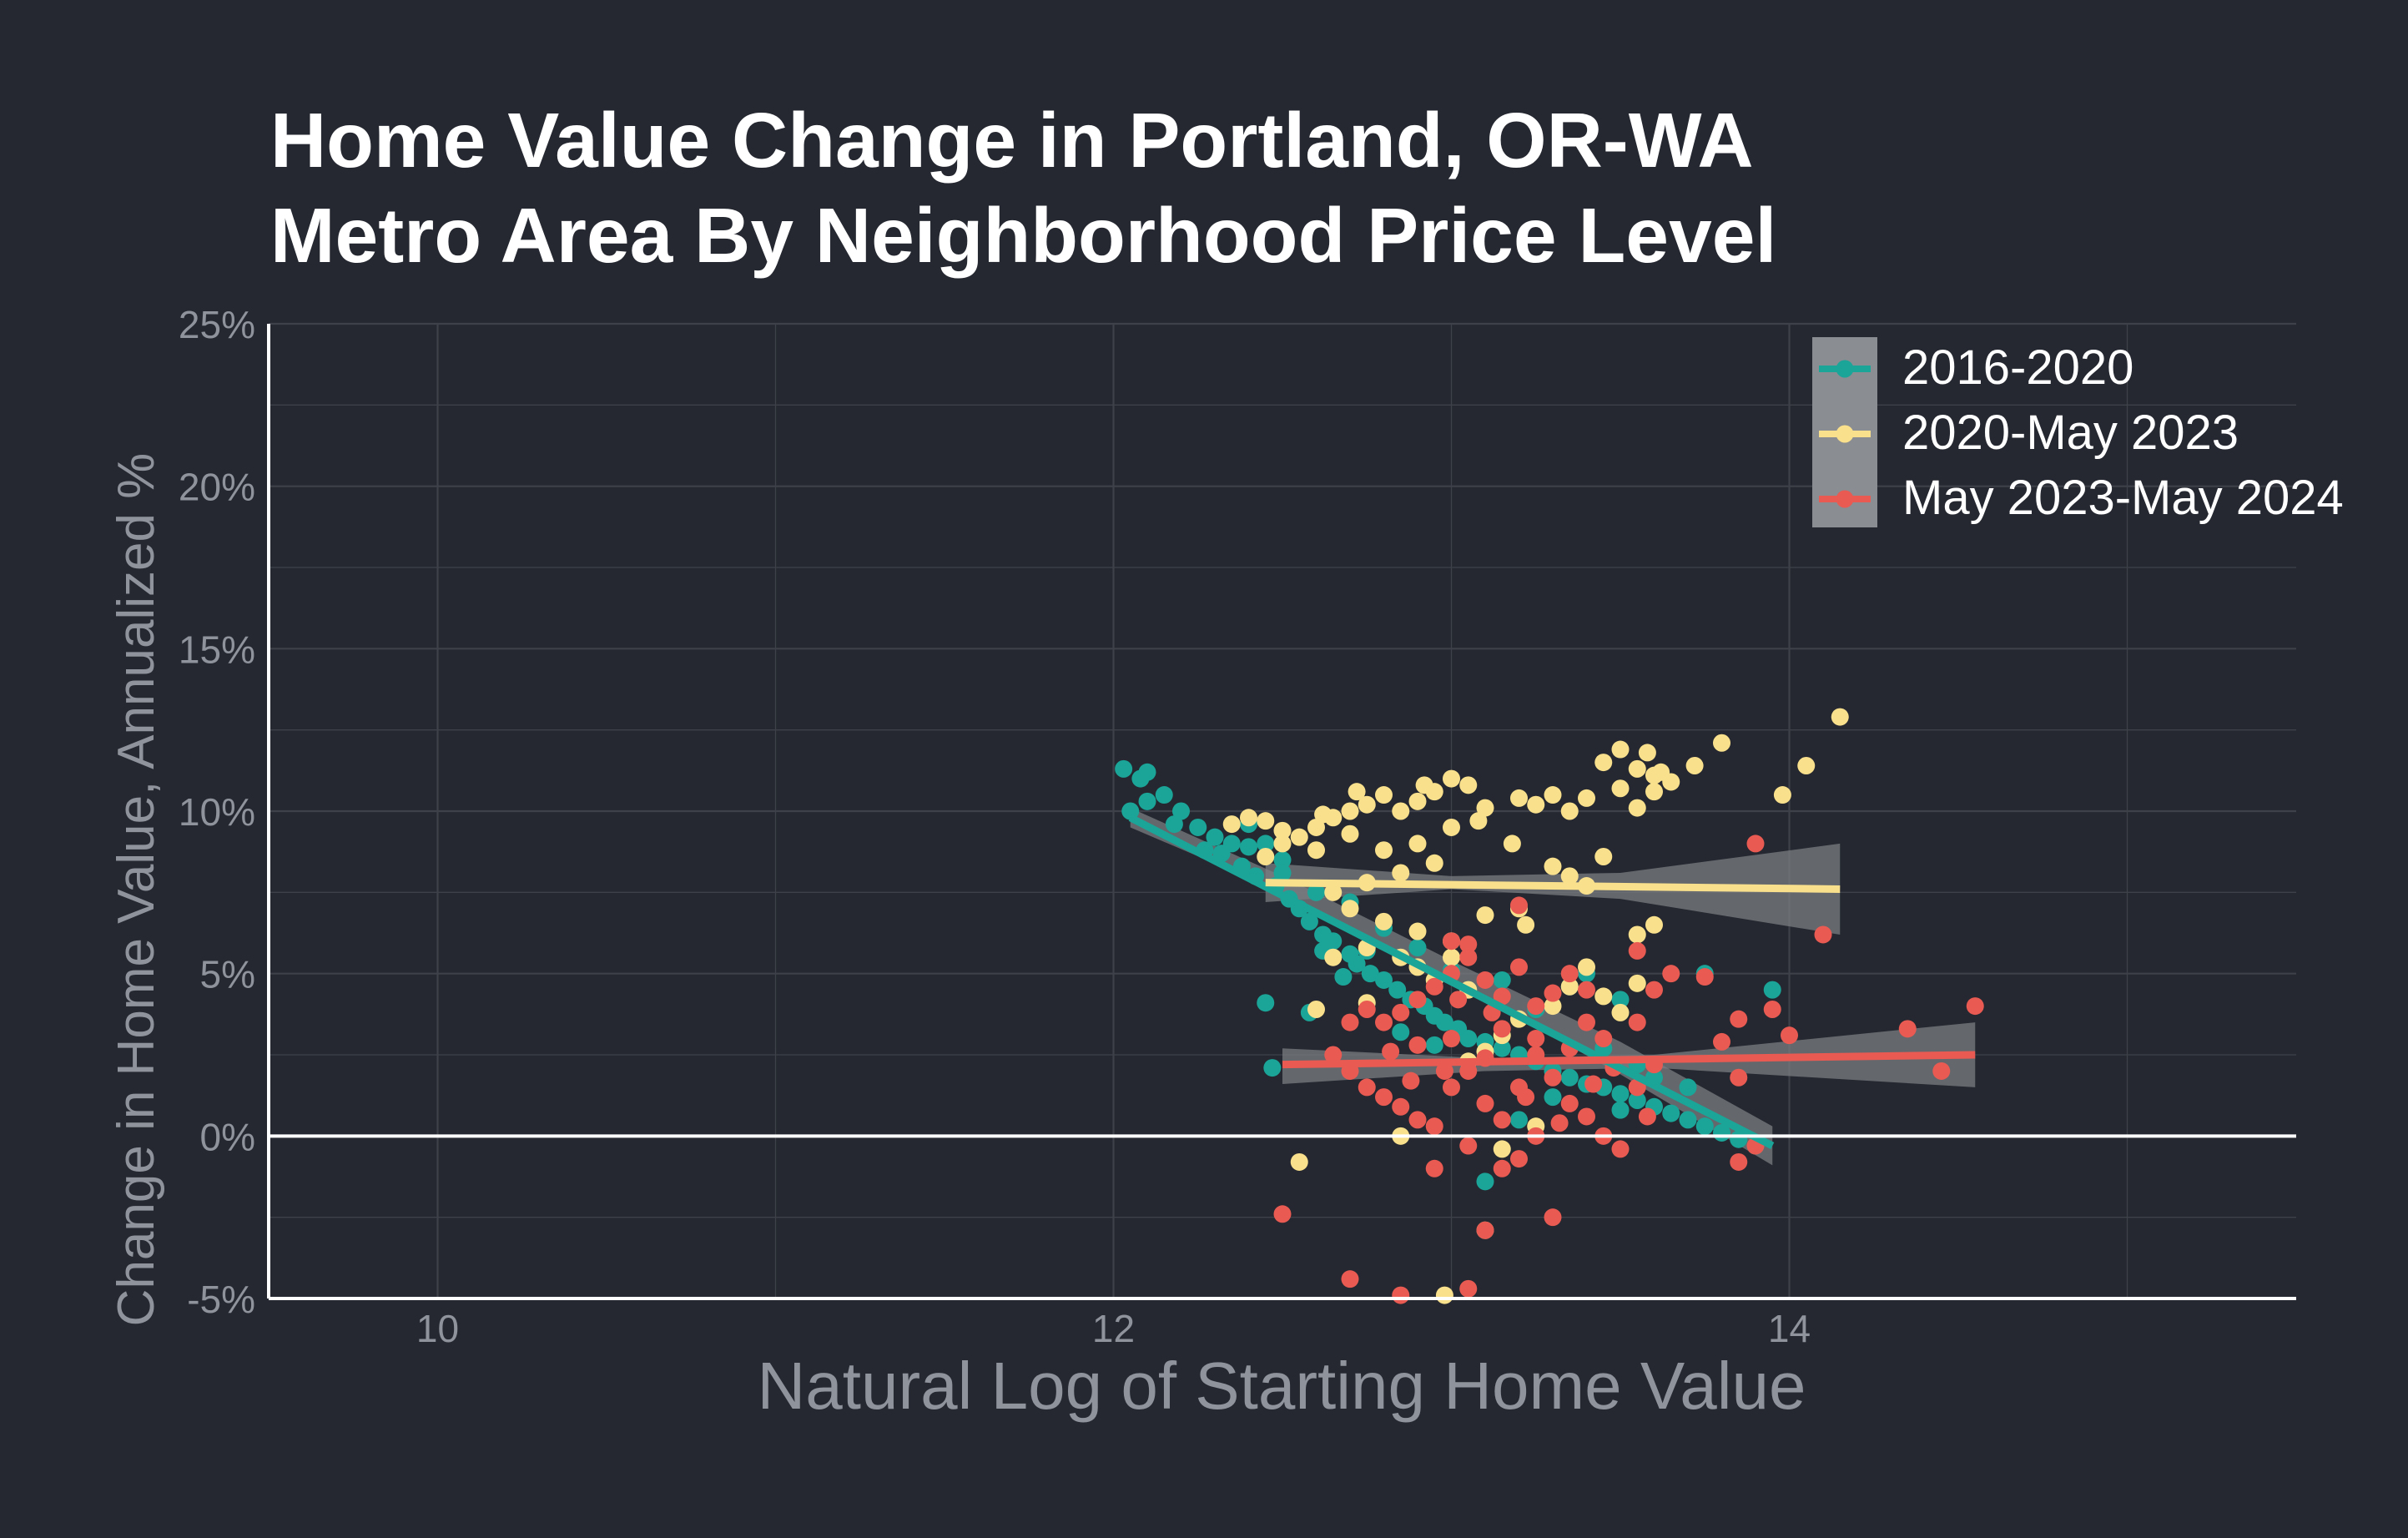 The height and width of the screenshot is (1538, 2408). Describe the element at coordinates (1282, 1386) in the screenshot. I see `x-axis-label: Natural Log of Starting Home Value` at that location.